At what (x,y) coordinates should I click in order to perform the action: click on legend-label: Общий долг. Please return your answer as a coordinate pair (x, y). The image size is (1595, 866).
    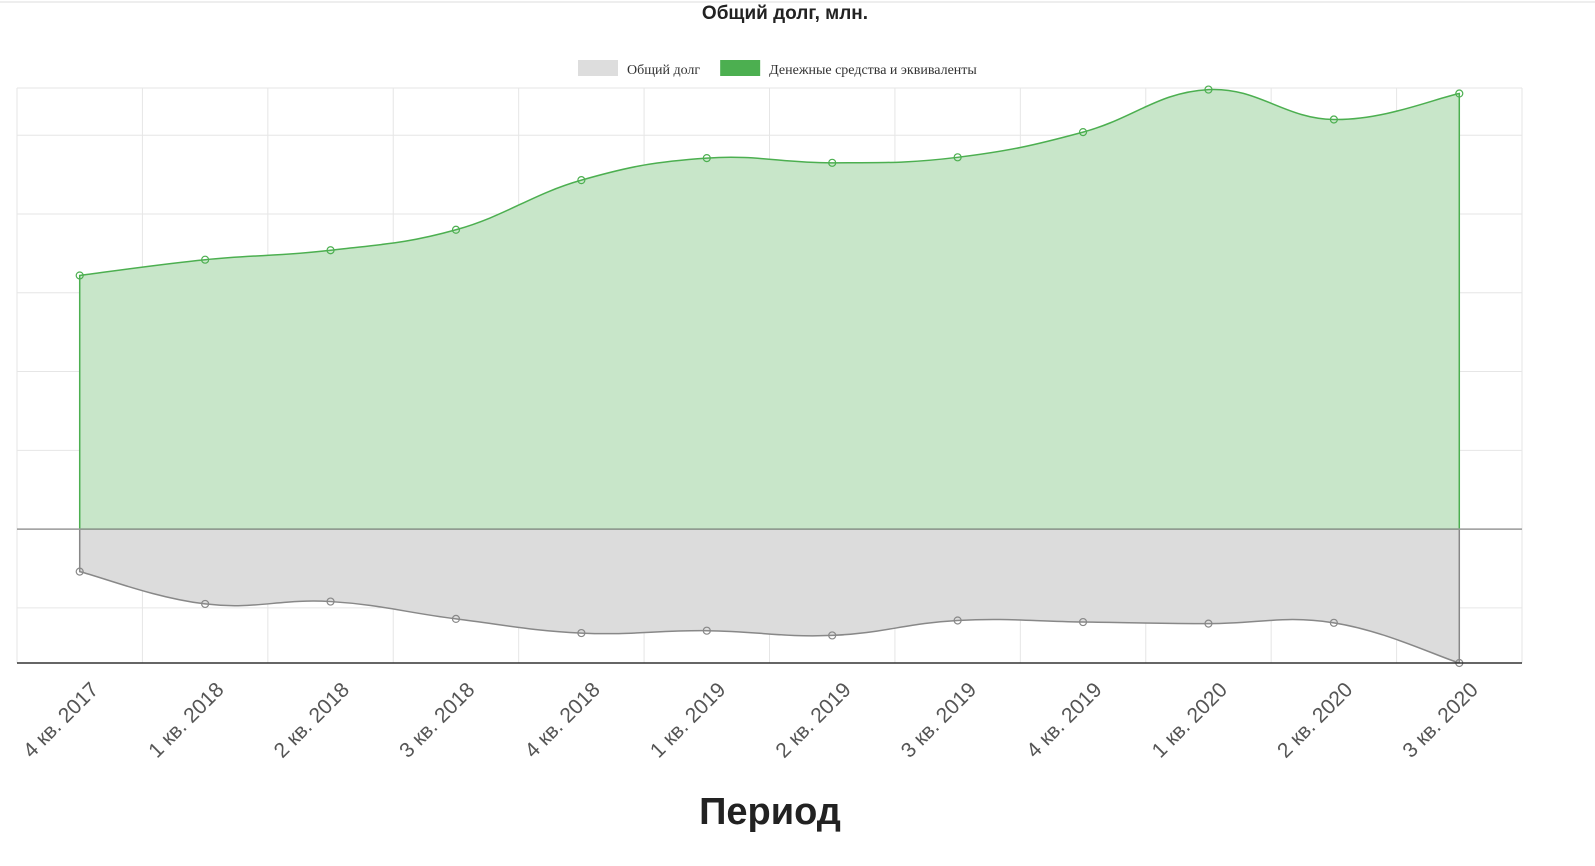
    Looking at the image, I should click on (663, 70).